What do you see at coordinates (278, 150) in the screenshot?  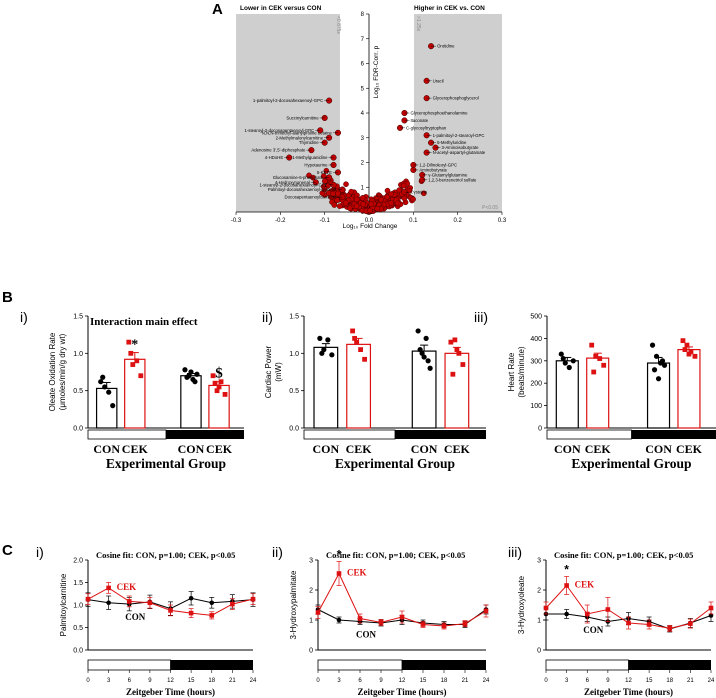 I see `volcano-point-label: Adenosine 3',5'-diphosphate` at bounding box center [278, 150].